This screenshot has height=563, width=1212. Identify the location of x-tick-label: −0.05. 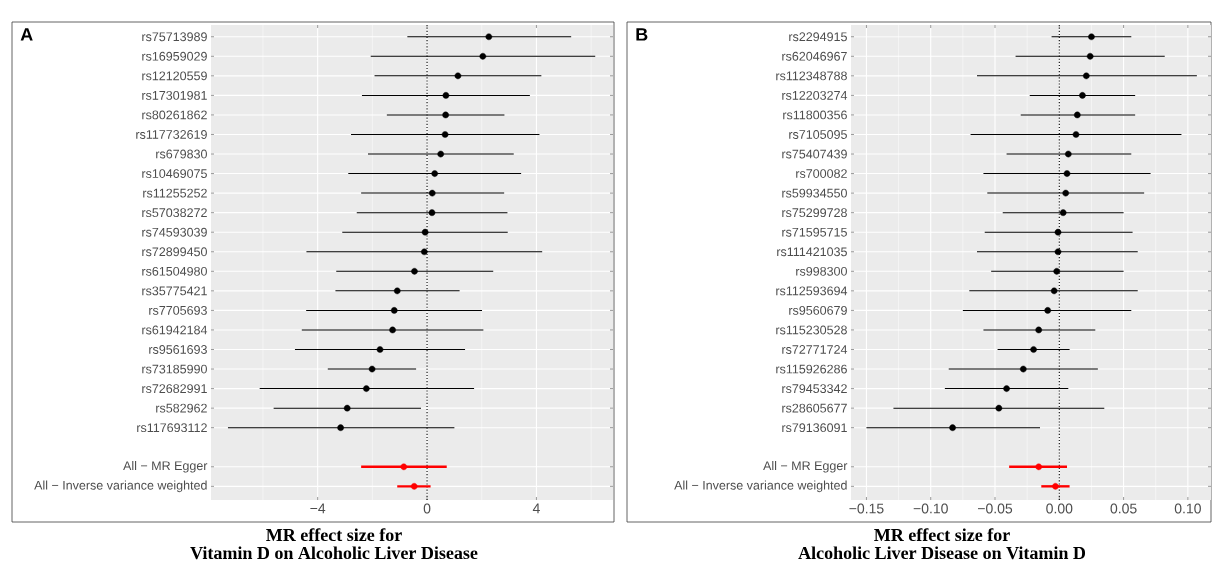
(995, 508).